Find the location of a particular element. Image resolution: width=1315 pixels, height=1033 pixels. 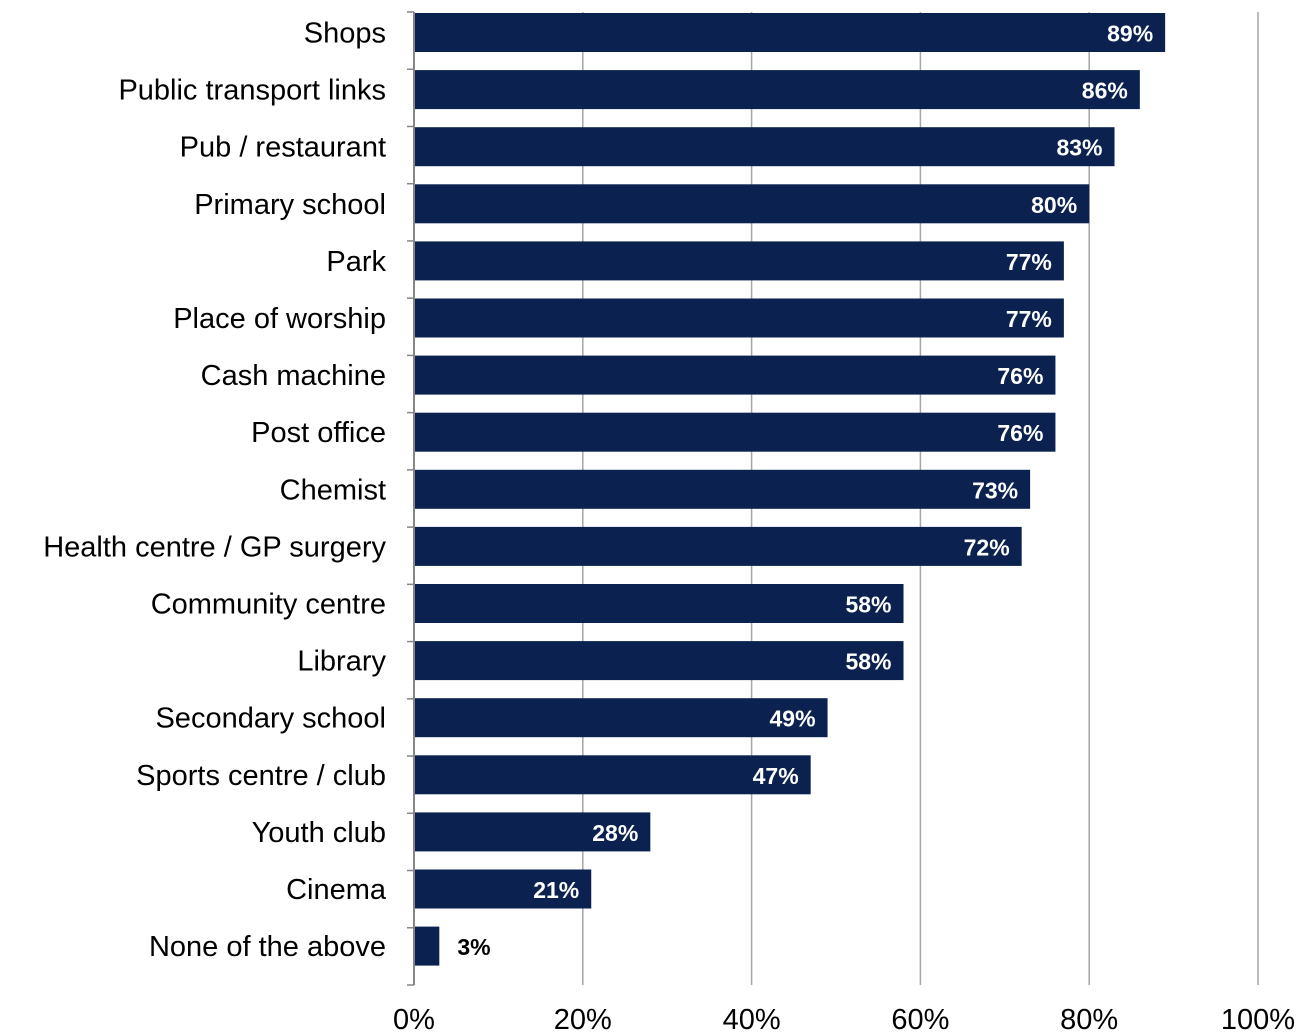

category-label: Health centre / GP surgery is located at coordinates (214, 547).